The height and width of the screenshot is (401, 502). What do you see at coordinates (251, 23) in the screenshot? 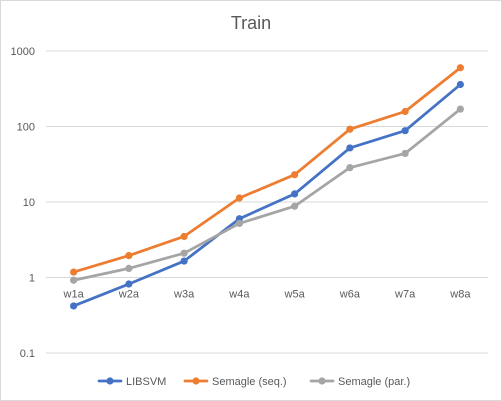
I see `chart-title: Train` at bounding box center [251, 23].